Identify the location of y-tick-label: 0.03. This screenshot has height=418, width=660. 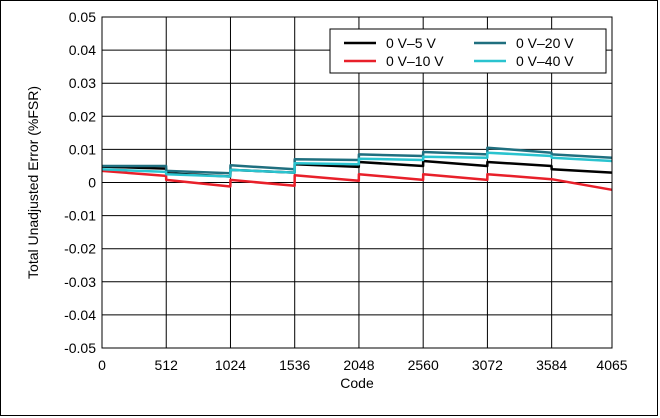
(82, 83).